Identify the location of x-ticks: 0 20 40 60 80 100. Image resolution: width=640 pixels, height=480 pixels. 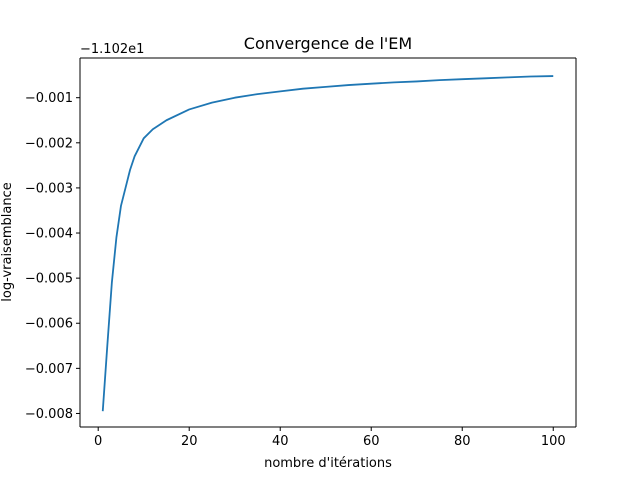
(330, 438).